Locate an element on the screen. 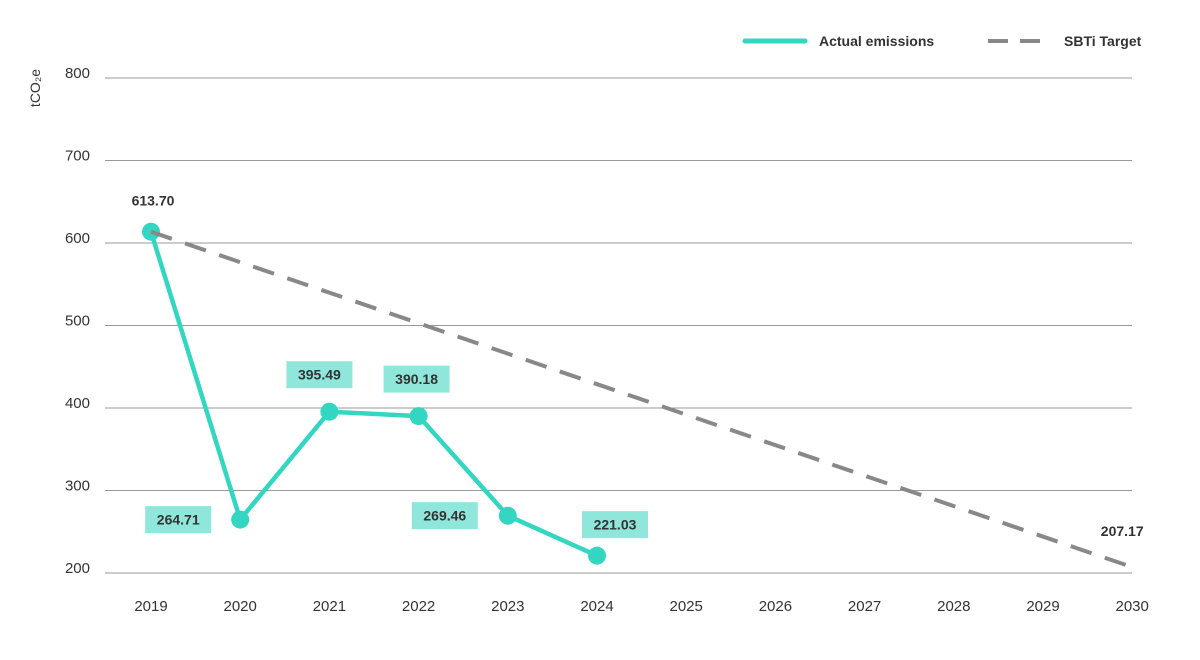 The image size is (1200, 660). data-label: 613.70 is located at coordinates (153, 201).